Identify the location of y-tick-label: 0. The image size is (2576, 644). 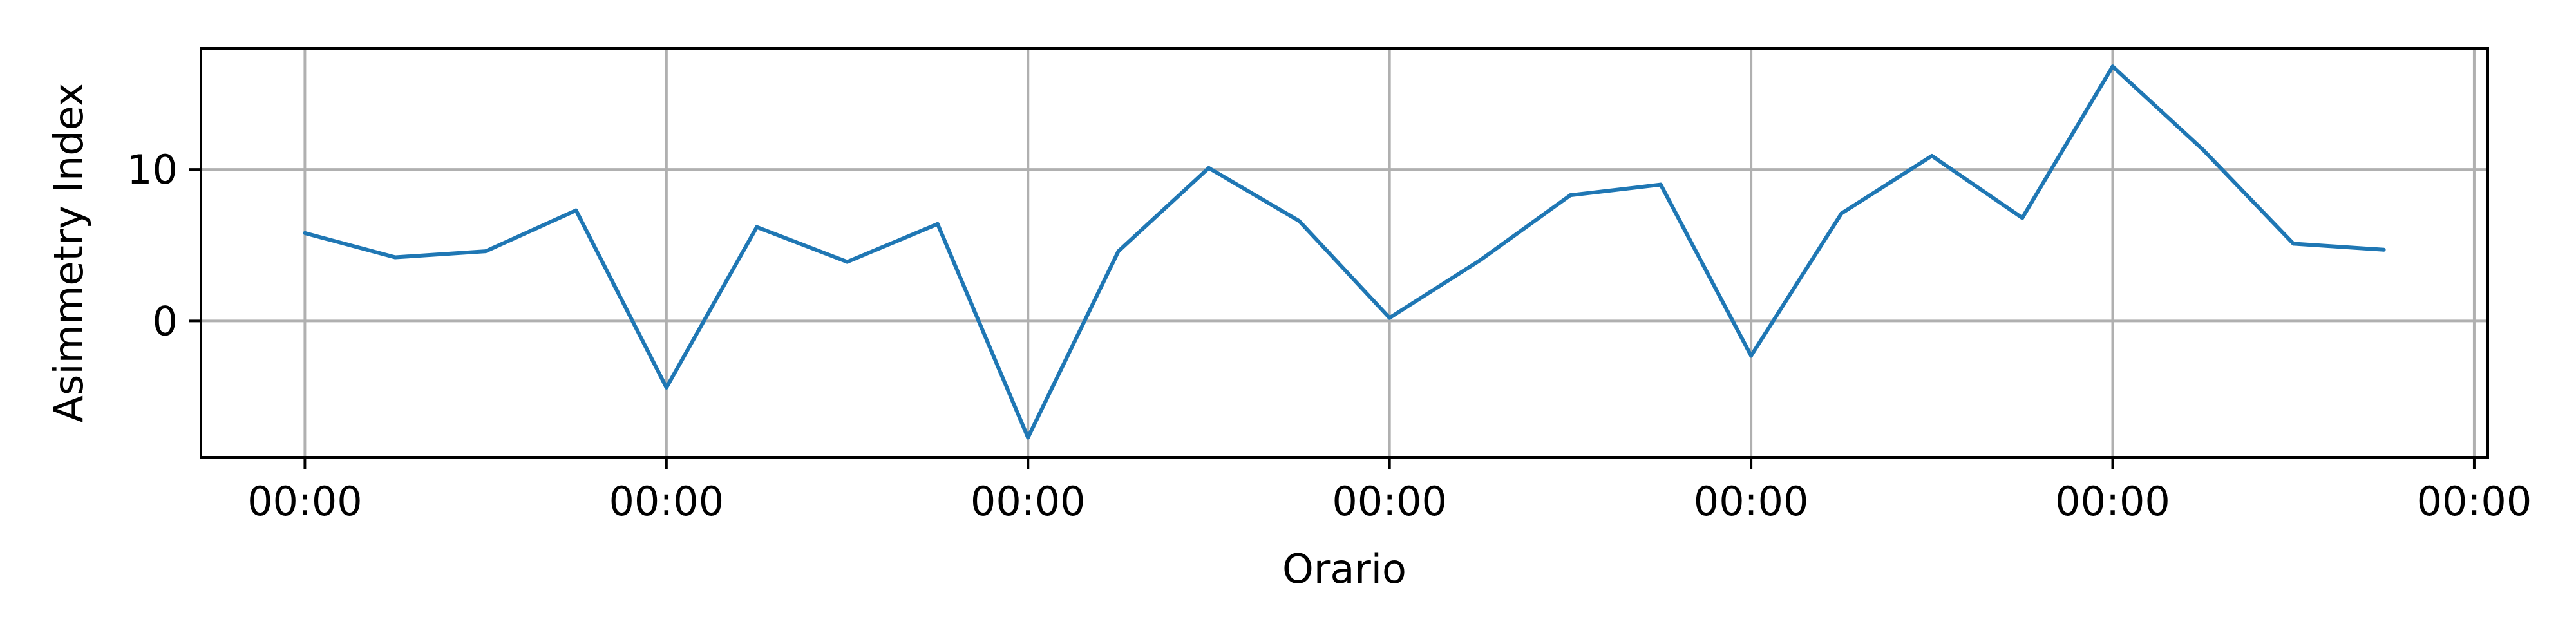
(166, 321).